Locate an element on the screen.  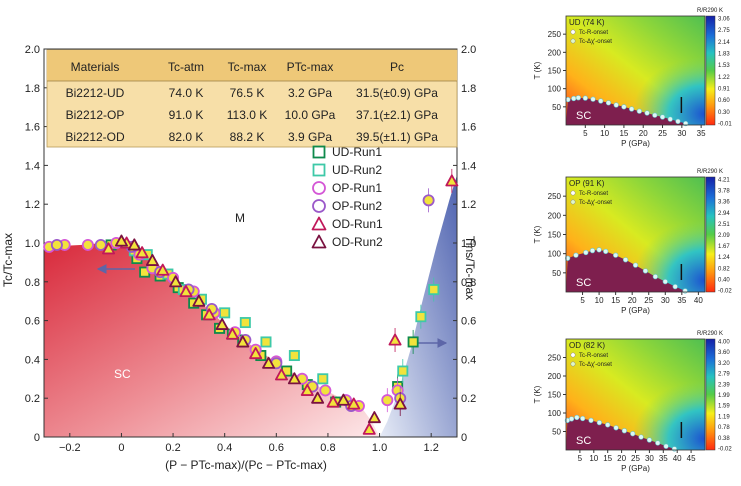
table-cell: 39.5(±1.1) GPa is located at coordinates (397, 137).